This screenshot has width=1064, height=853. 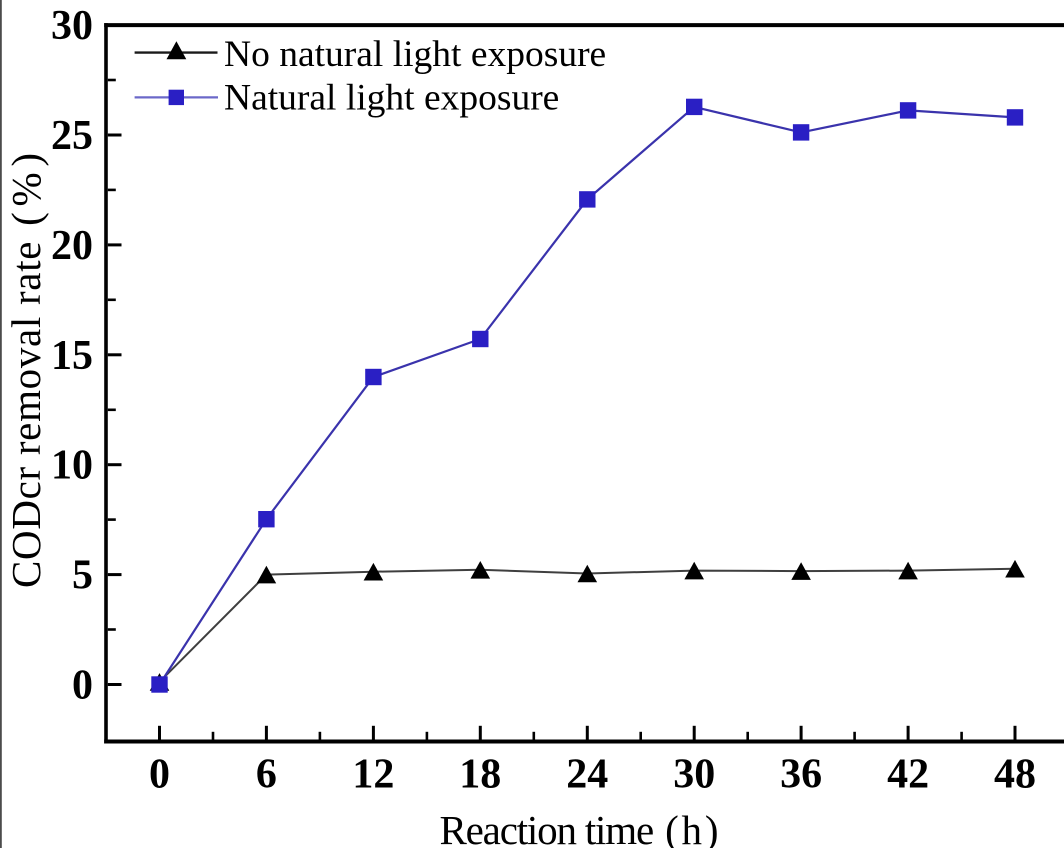 What do you see at coordinates (391, 98) in the screenshot?
I see `svg-text: Natural light exposure` at bounding box center [391, 98].